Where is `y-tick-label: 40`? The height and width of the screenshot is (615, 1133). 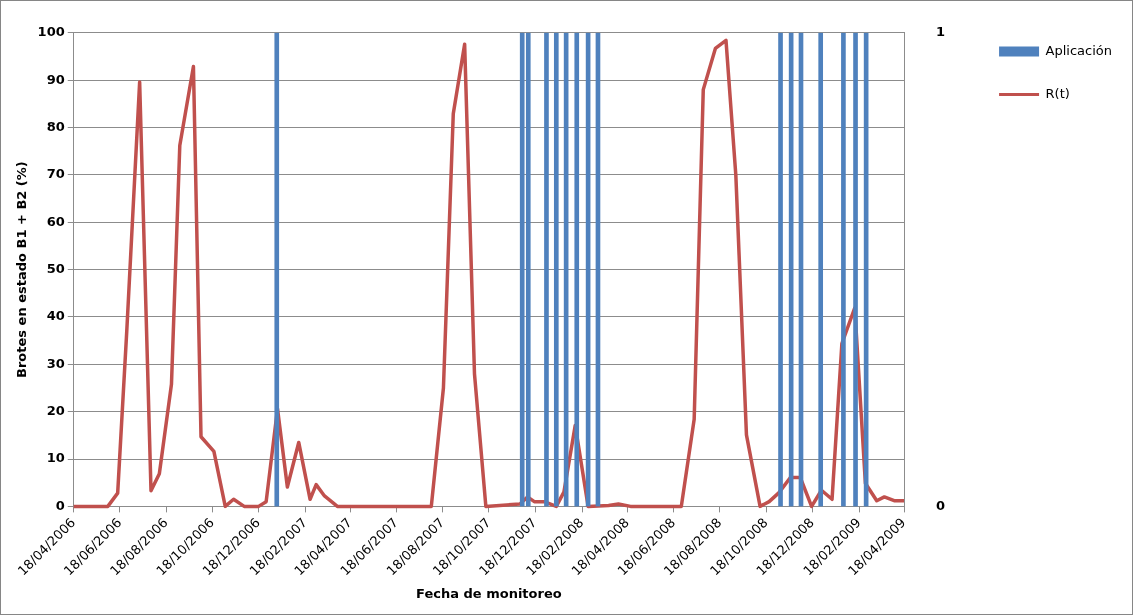 y-tick-label: 40 is located at coordinates (55, 316).